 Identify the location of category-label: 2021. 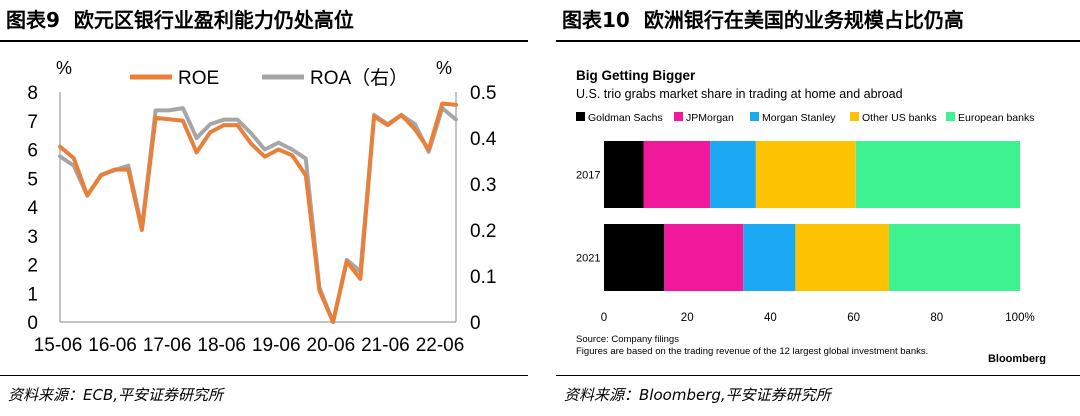
(588, 259).